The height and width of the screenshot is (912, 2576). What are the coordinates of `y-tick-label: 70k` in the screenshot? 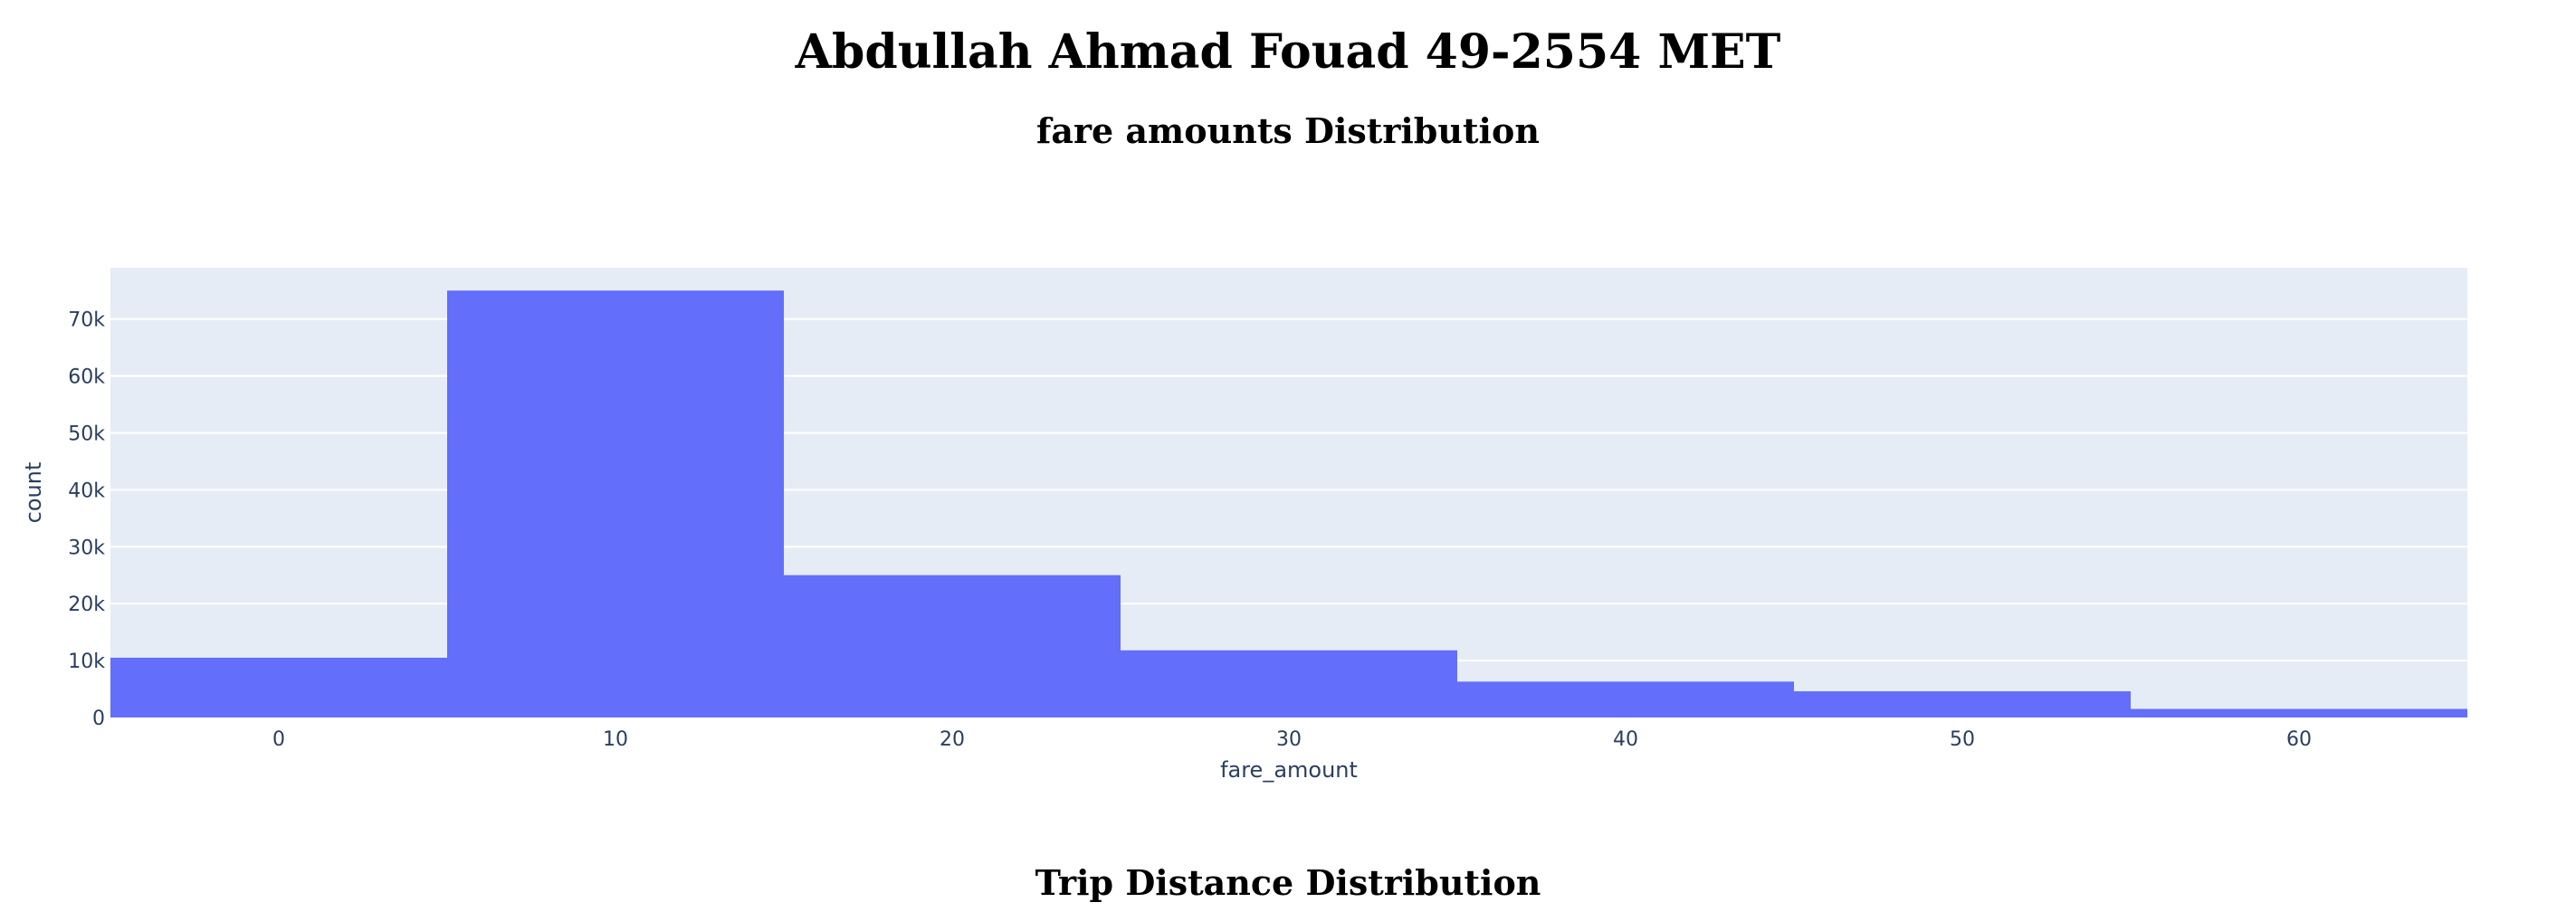 It's located at (86, 320).